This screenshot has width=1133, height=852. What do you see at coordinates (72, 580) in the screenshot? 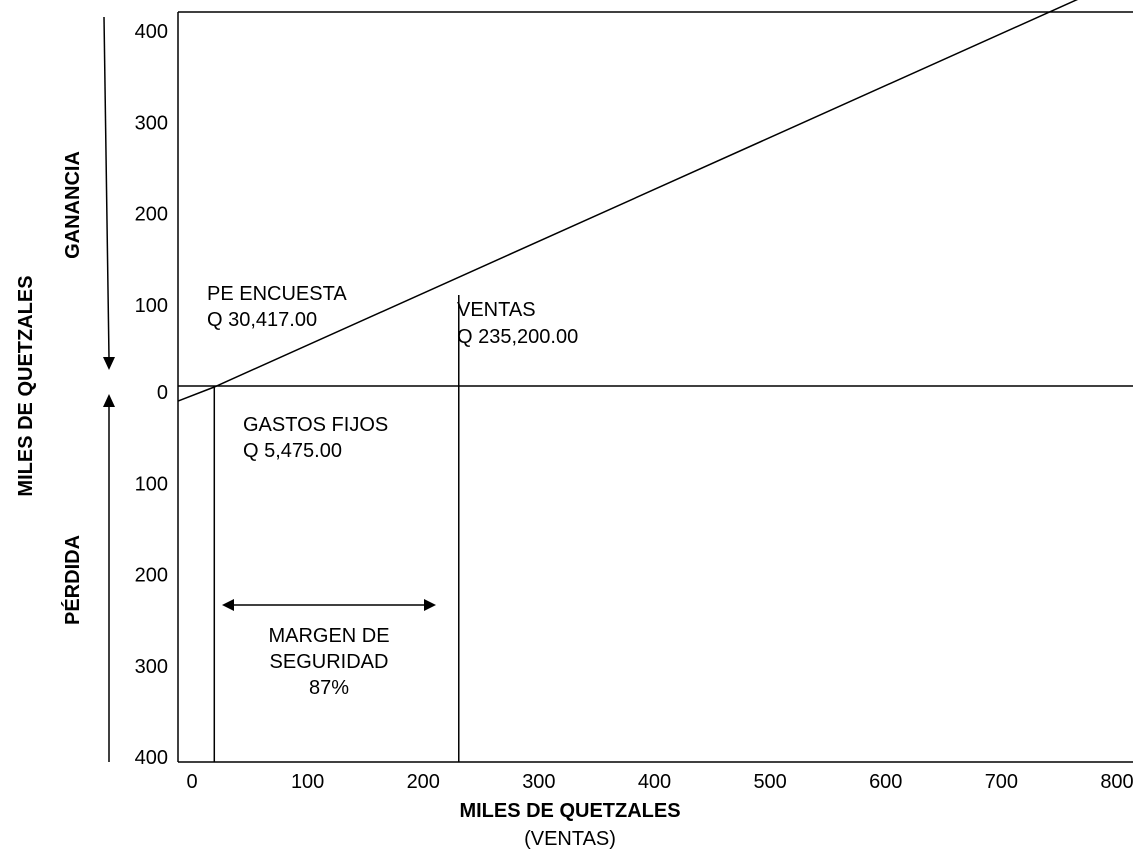
I see `perdida-label: PÉRDIDA` at bounding box center [72, 580].